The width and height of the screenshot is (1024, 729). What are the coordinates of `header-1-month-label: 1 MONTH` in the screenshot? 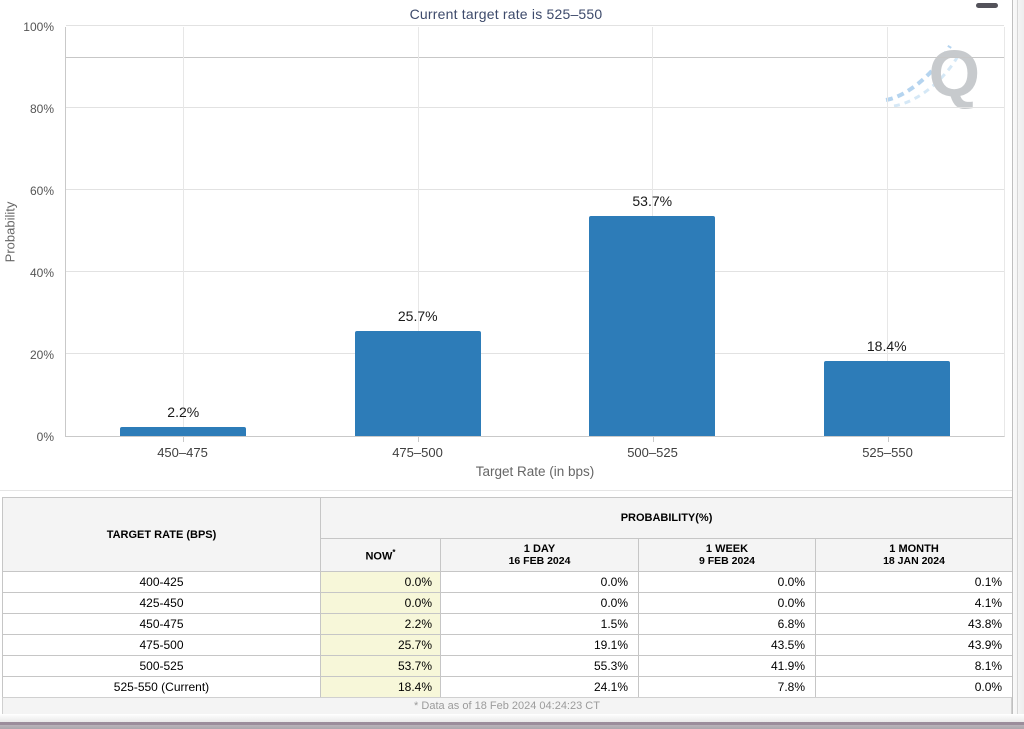 It's located at (914, 549).